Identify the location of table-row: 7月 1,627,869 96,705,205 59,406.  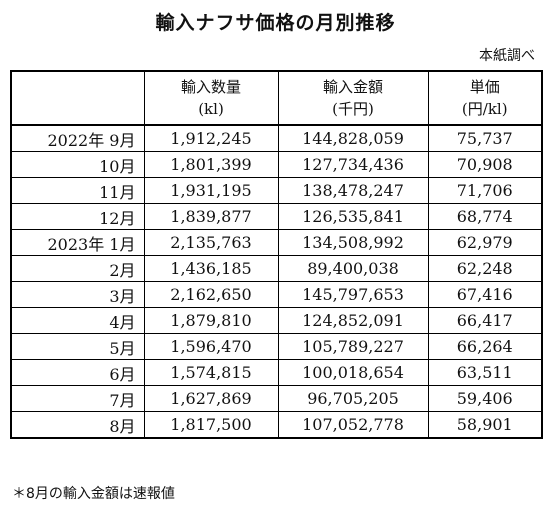
(276, 398).